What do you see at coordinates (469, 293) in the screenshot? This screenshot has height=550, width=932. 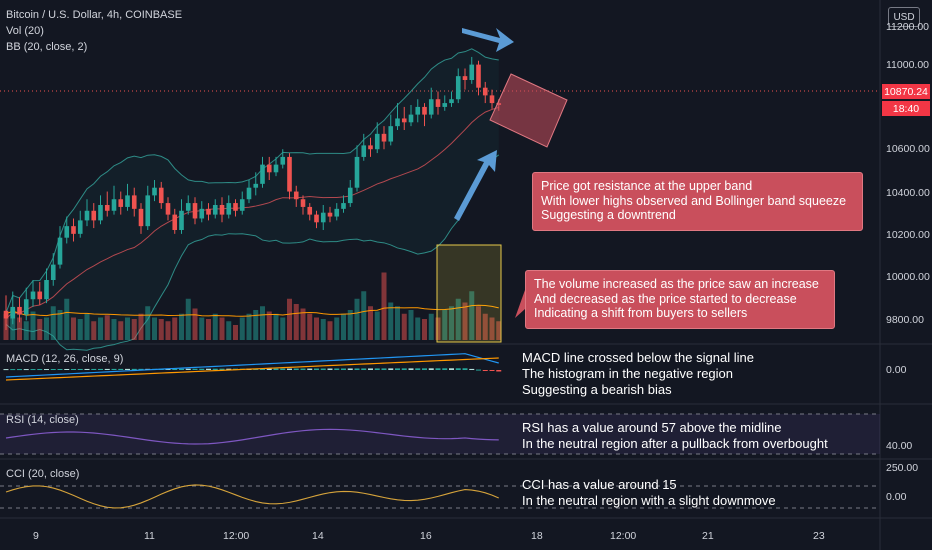 I see `volume-highlight-rect` at bounding box center [469, 293].